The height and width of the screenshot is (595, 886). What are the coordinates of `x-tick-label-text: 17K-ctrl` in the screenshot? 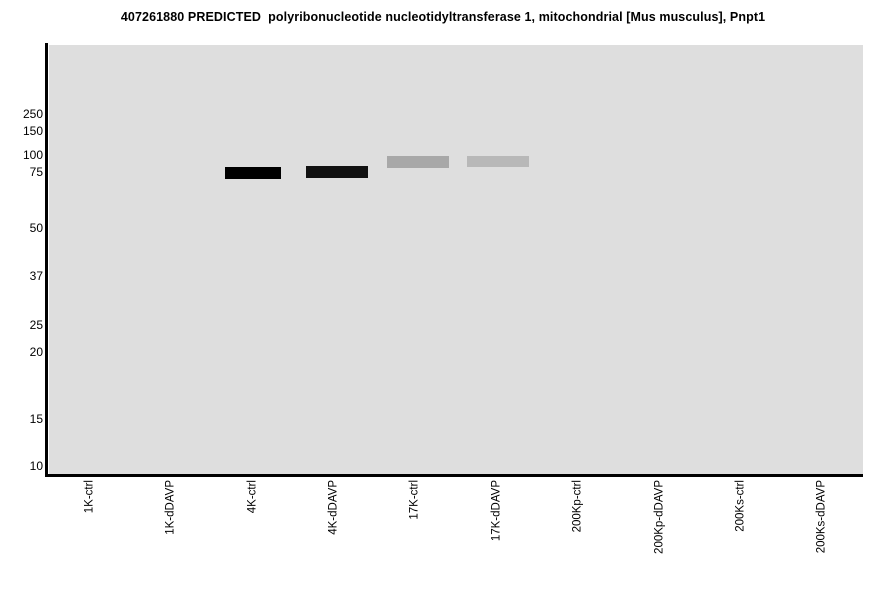 It's located at (414, 500).